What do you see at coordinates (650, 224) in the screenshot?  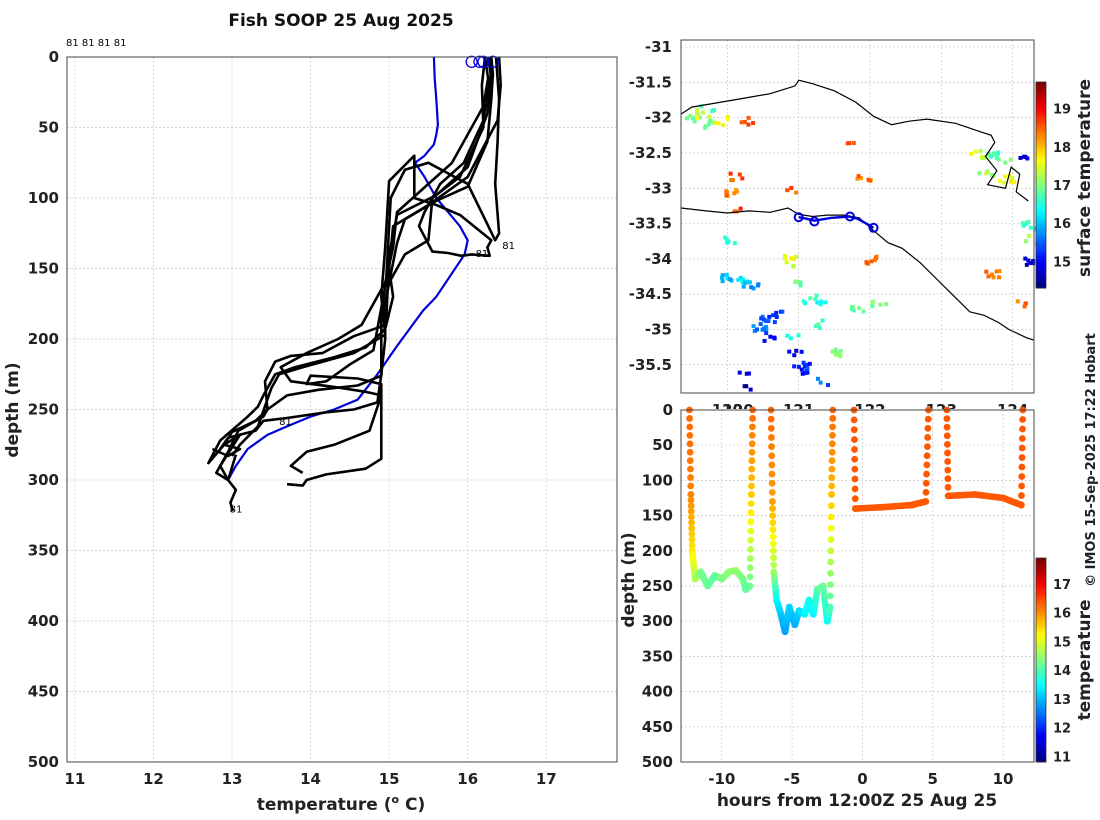 I see `lat-tick-label: -33.5` at bounding box center [650, 224].